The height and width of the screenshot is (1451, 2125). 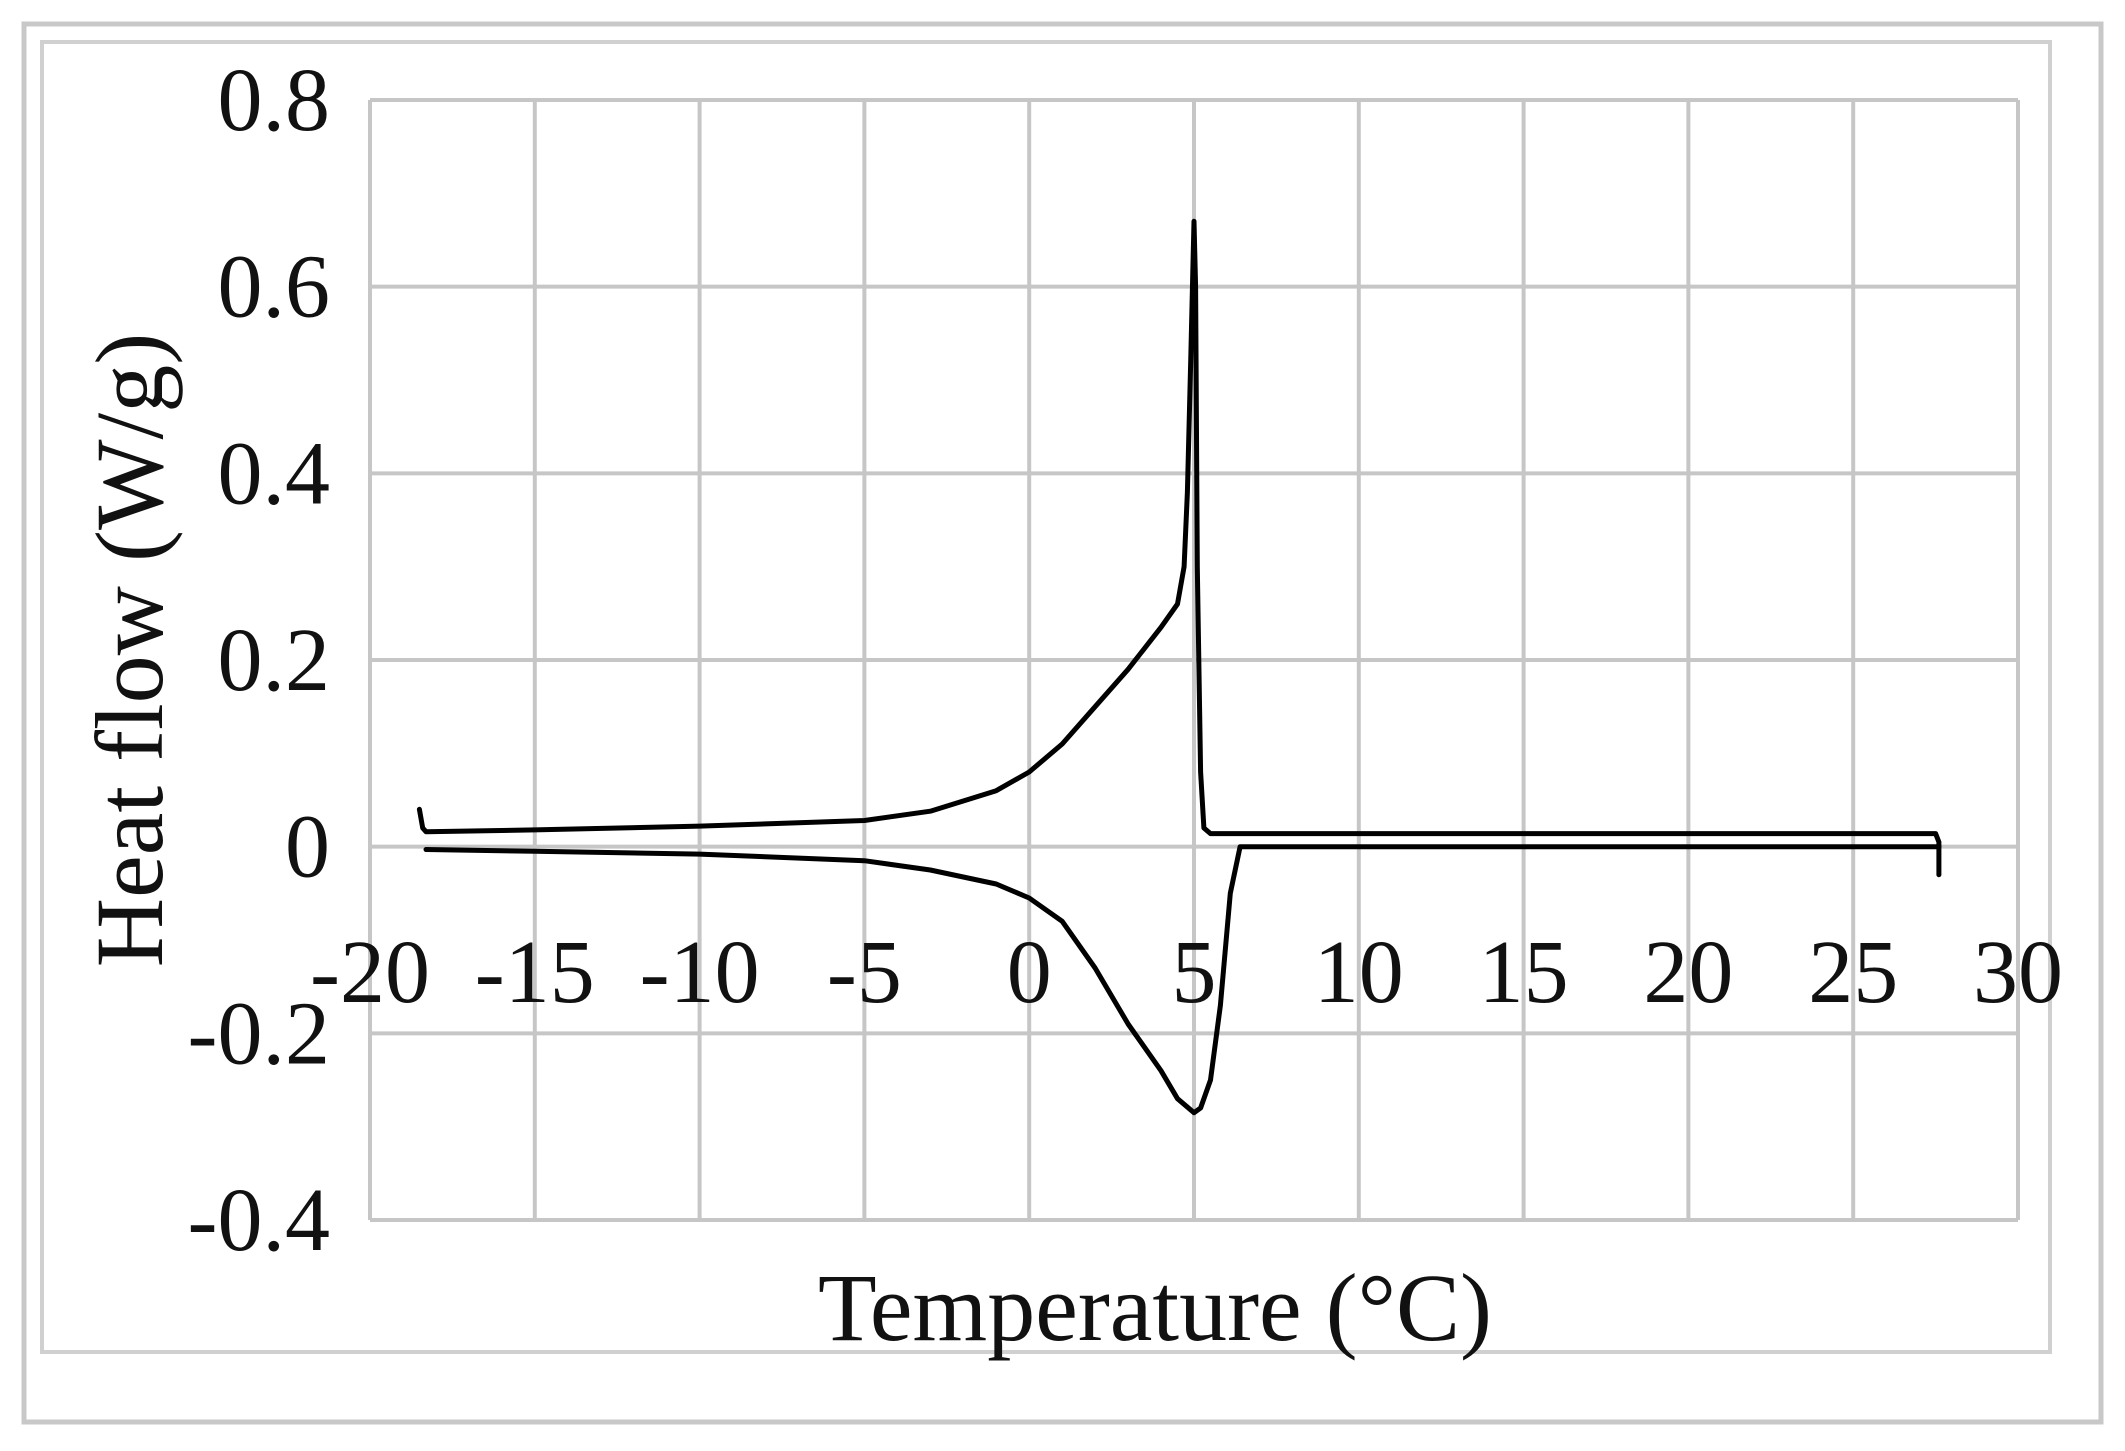 I want to click on x-tick-label: -15, so click(x=535, y=972).